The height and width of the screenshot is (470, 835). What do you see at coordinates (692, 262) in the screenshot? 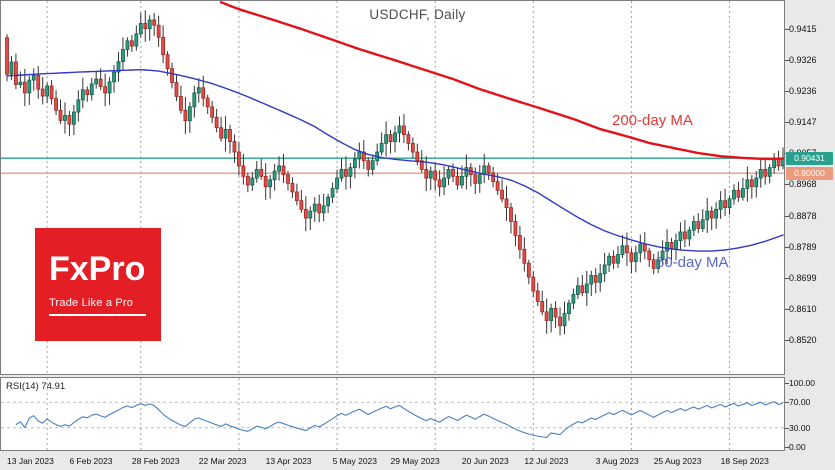
I see `ma50-label: 50-day MA` at bounding box center [692, 262].